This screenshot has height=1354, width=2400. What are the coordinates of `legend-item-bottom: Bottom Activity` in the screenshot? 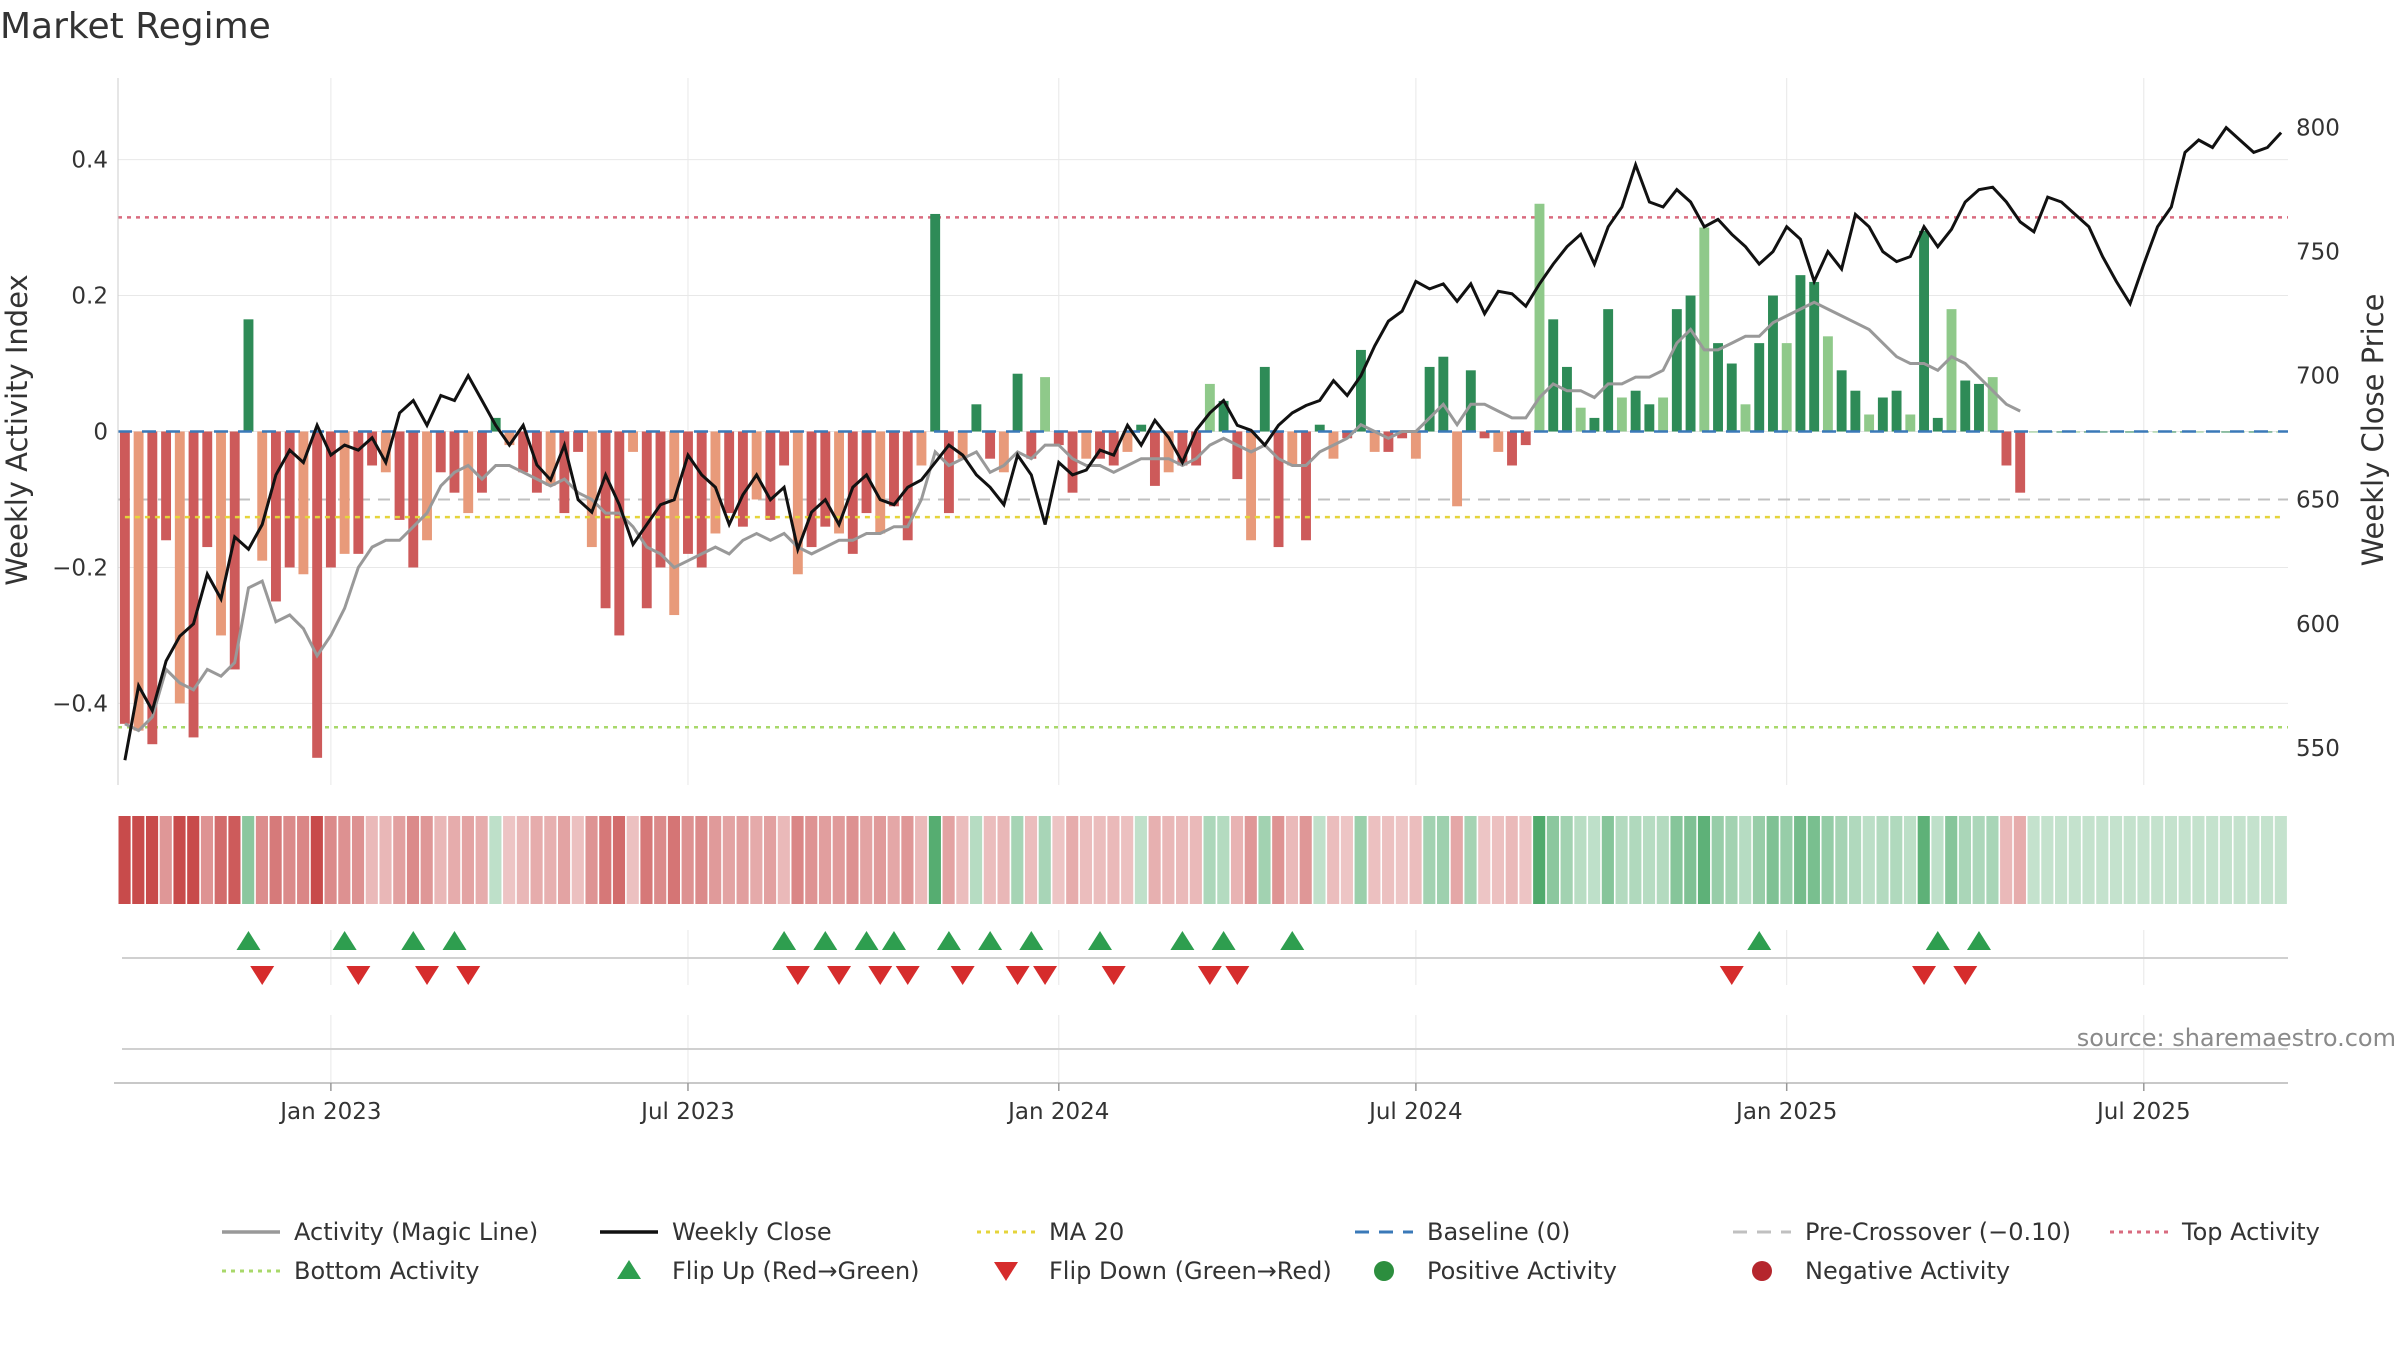 It's located at (350, 1271).